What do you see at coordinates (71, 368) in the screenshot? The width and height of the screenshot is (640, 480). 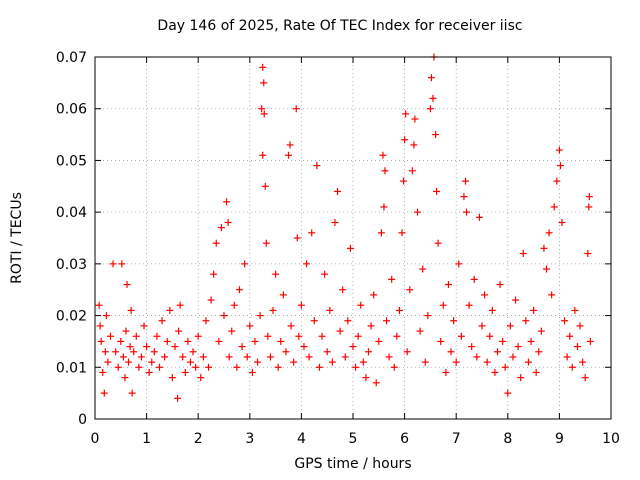 I see `y-tick-label: 0.01` at bounding box center [71, 368].